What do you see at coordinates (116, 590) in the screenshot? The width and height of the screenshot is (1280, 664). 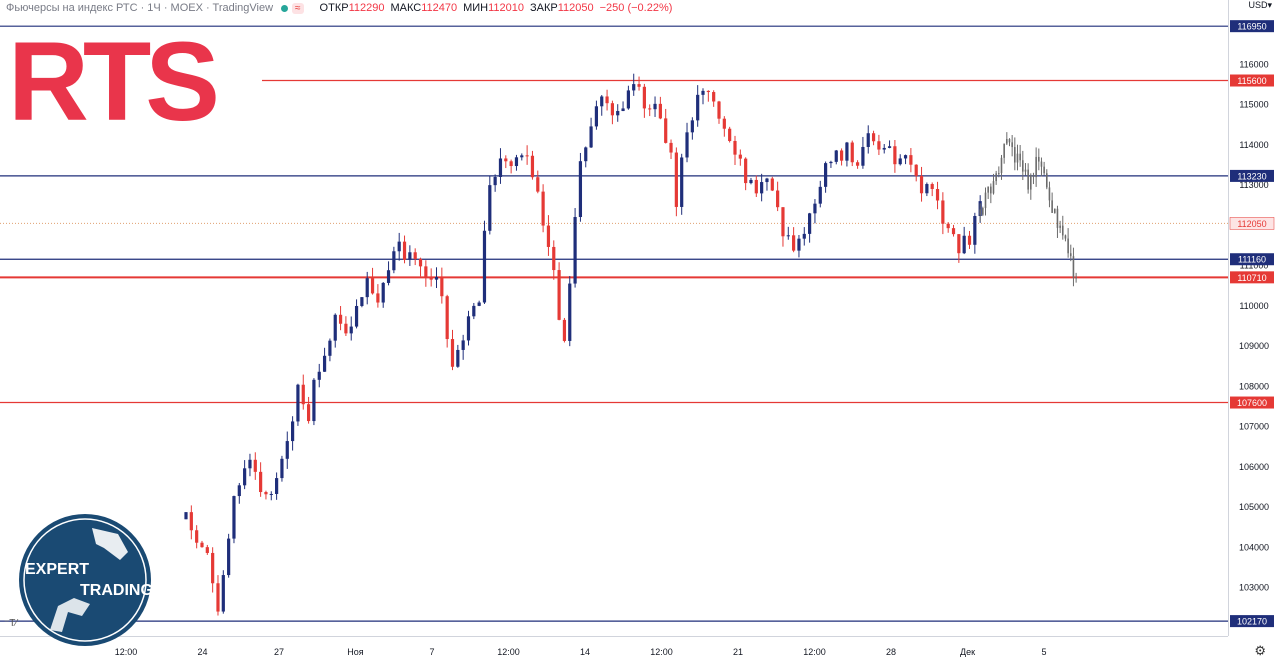 I see `badge-bottom-text: TRADING` at bounding box center [116, 590].